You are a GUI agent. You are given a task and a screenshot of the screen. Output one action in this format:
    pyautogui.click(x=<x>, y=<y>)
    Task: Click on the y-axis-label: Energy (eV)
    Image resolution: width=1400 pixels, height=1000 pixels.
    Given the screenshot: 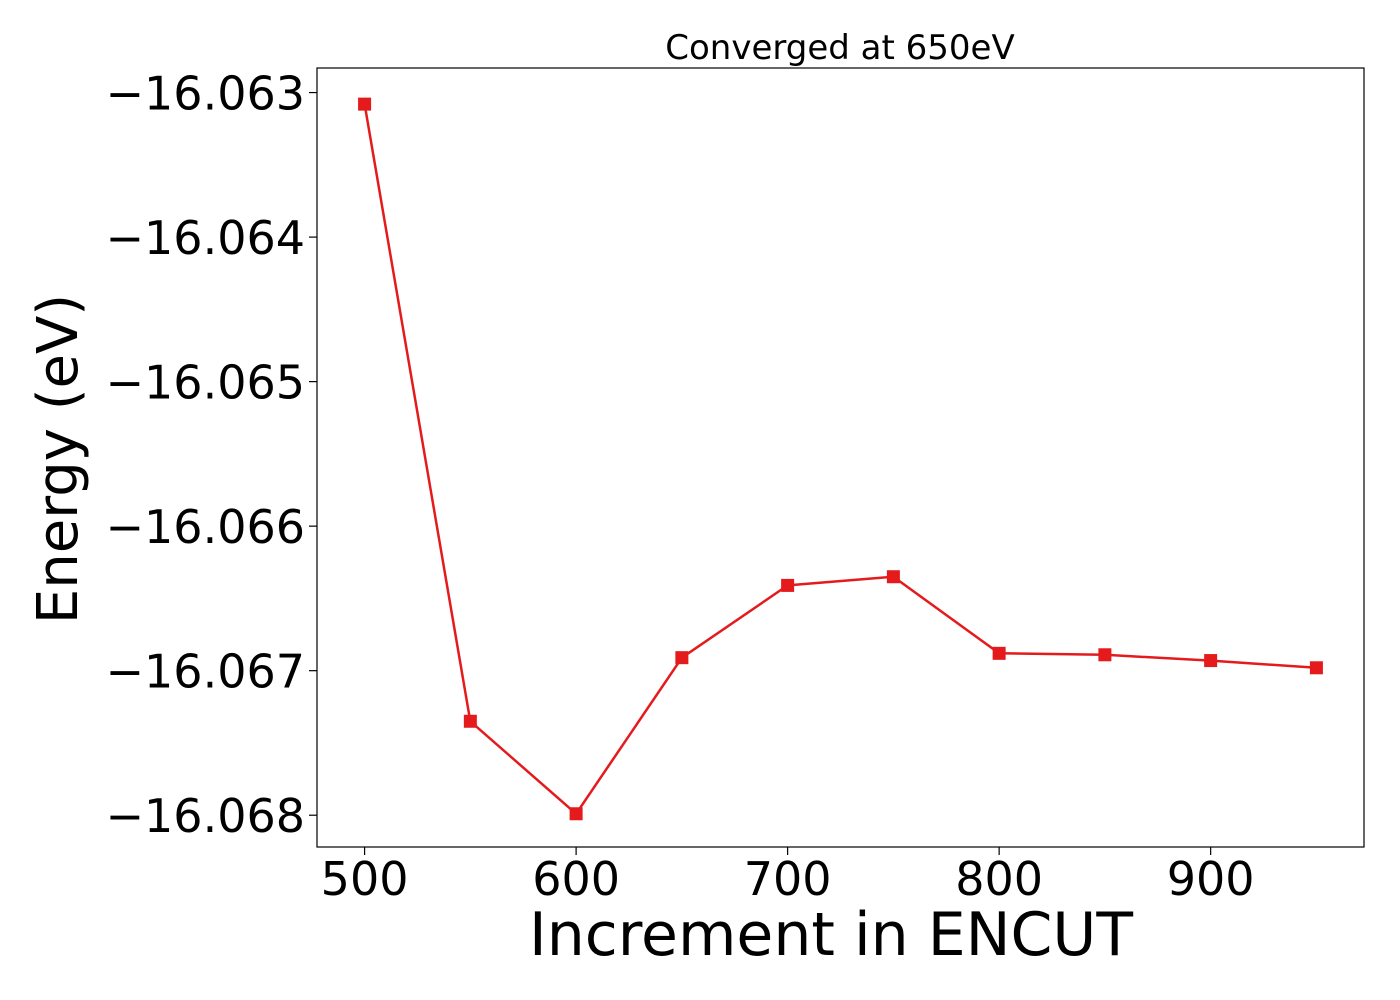 What is the action you would take?
    pyautogui.click(x=58, y=459)
    